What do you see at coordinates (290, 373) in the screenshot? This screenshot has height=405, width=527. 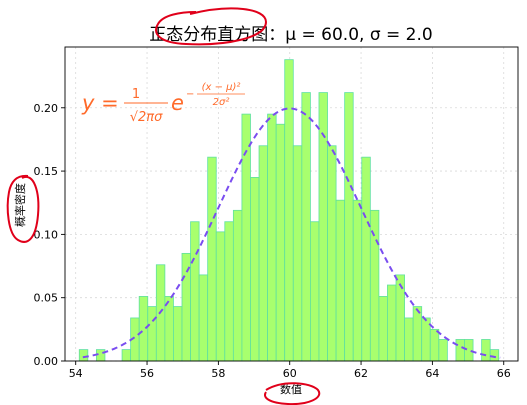 I see `x-tick-label: 60` at bounding box center [290, 373].